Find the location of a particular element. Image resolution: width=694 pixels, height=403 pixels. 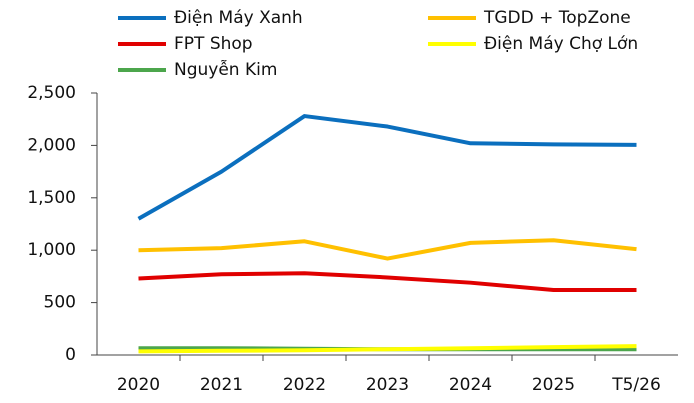

x-tick-label: 2024 is located at coordinates (470, 385).